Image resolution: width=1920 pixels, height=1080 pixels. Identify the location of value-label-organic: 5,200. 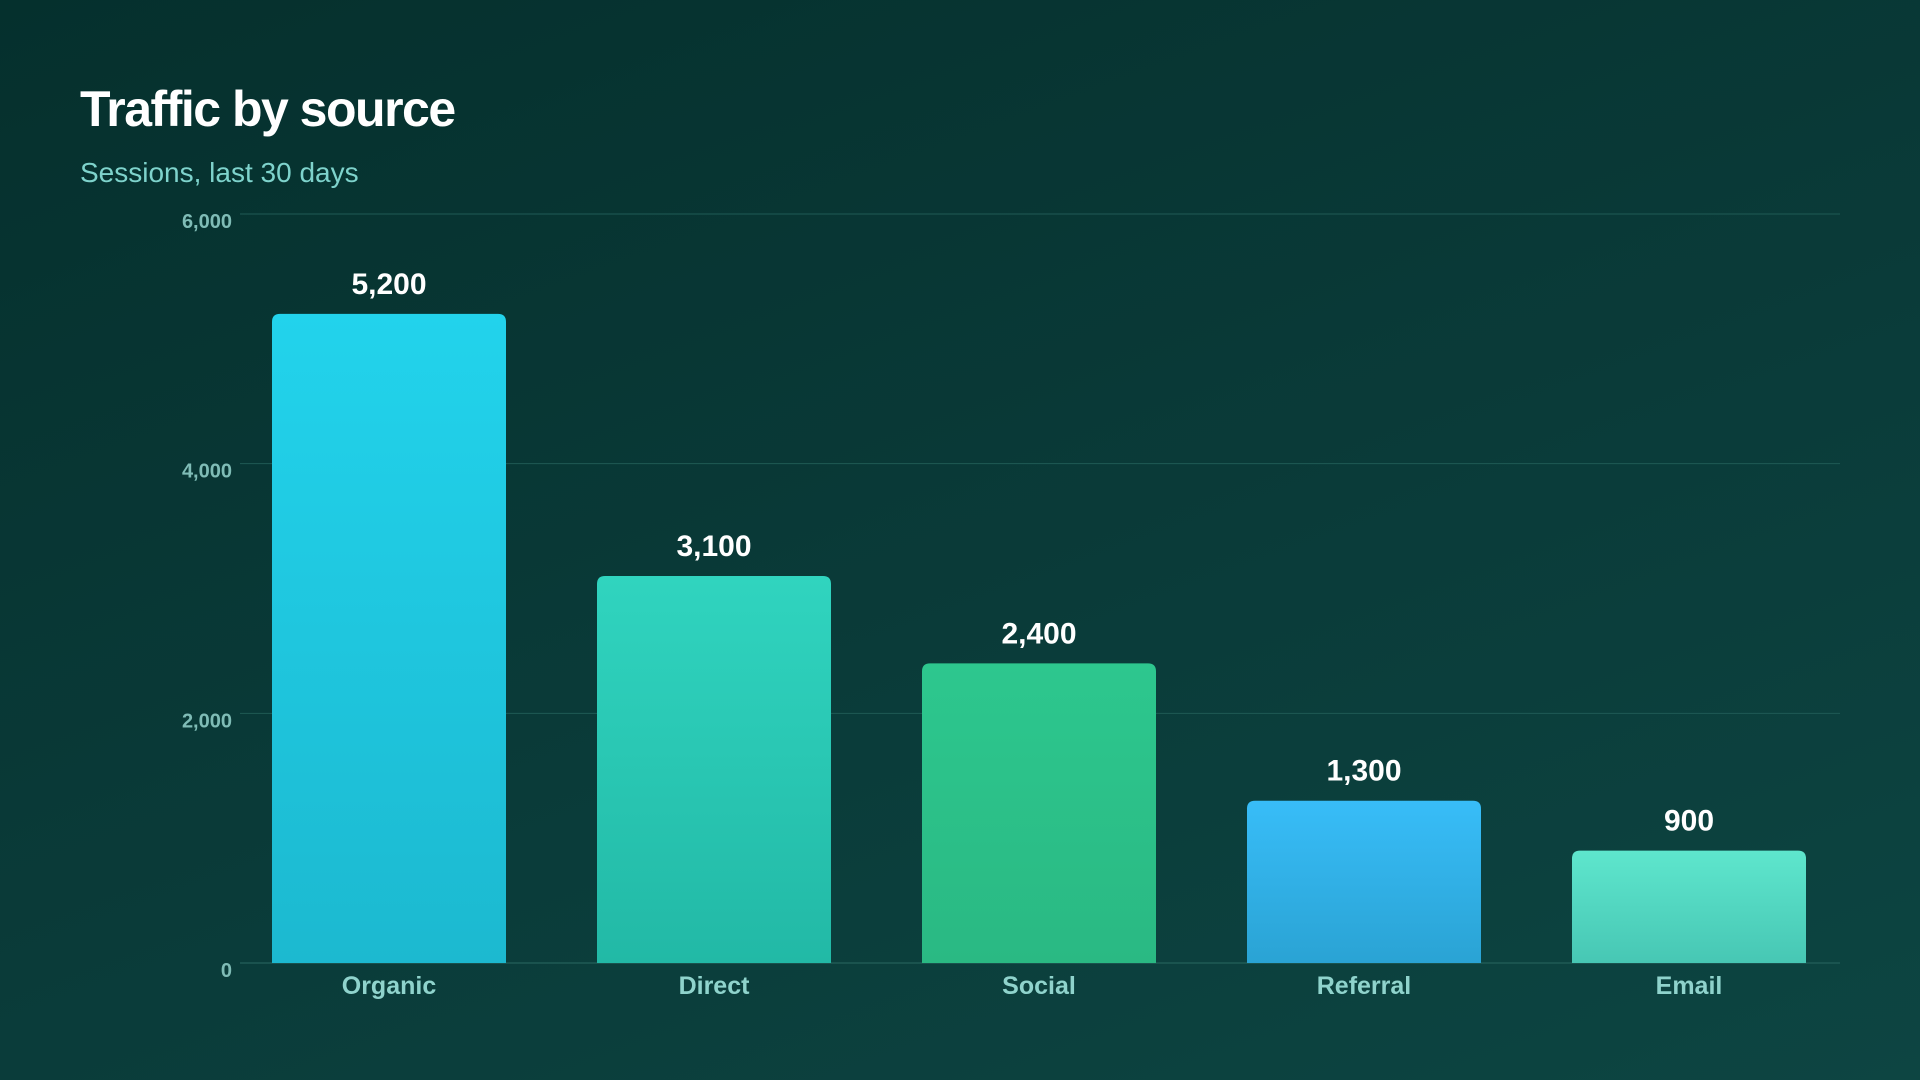
(388, 284).